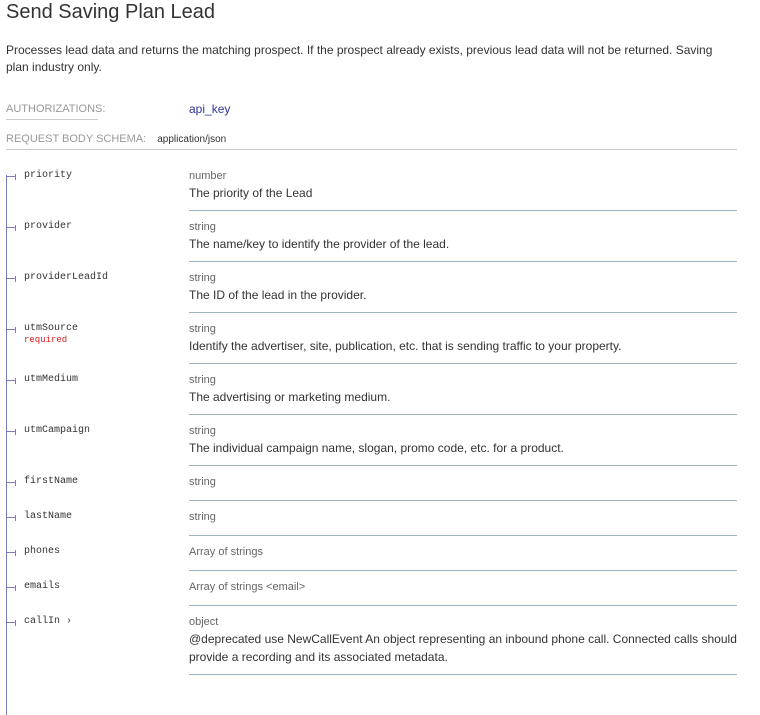 Image resolution: width=760 pixels, height=715 pixels. I want to click on property-type: number, so click(208, 176).